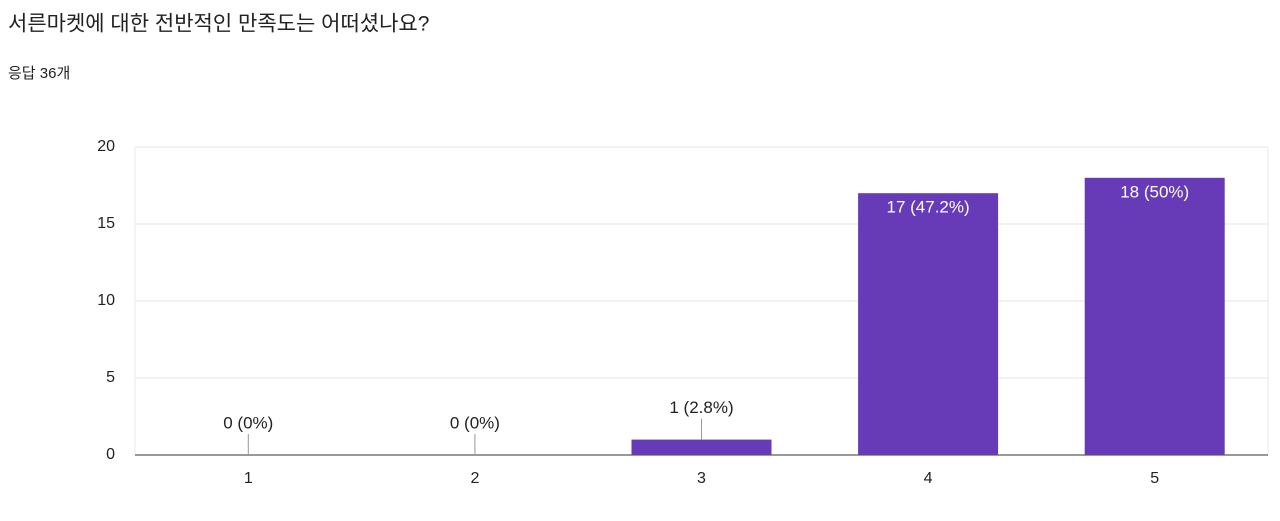  I want to click on y-tick-label: 5, so click(110, 377).